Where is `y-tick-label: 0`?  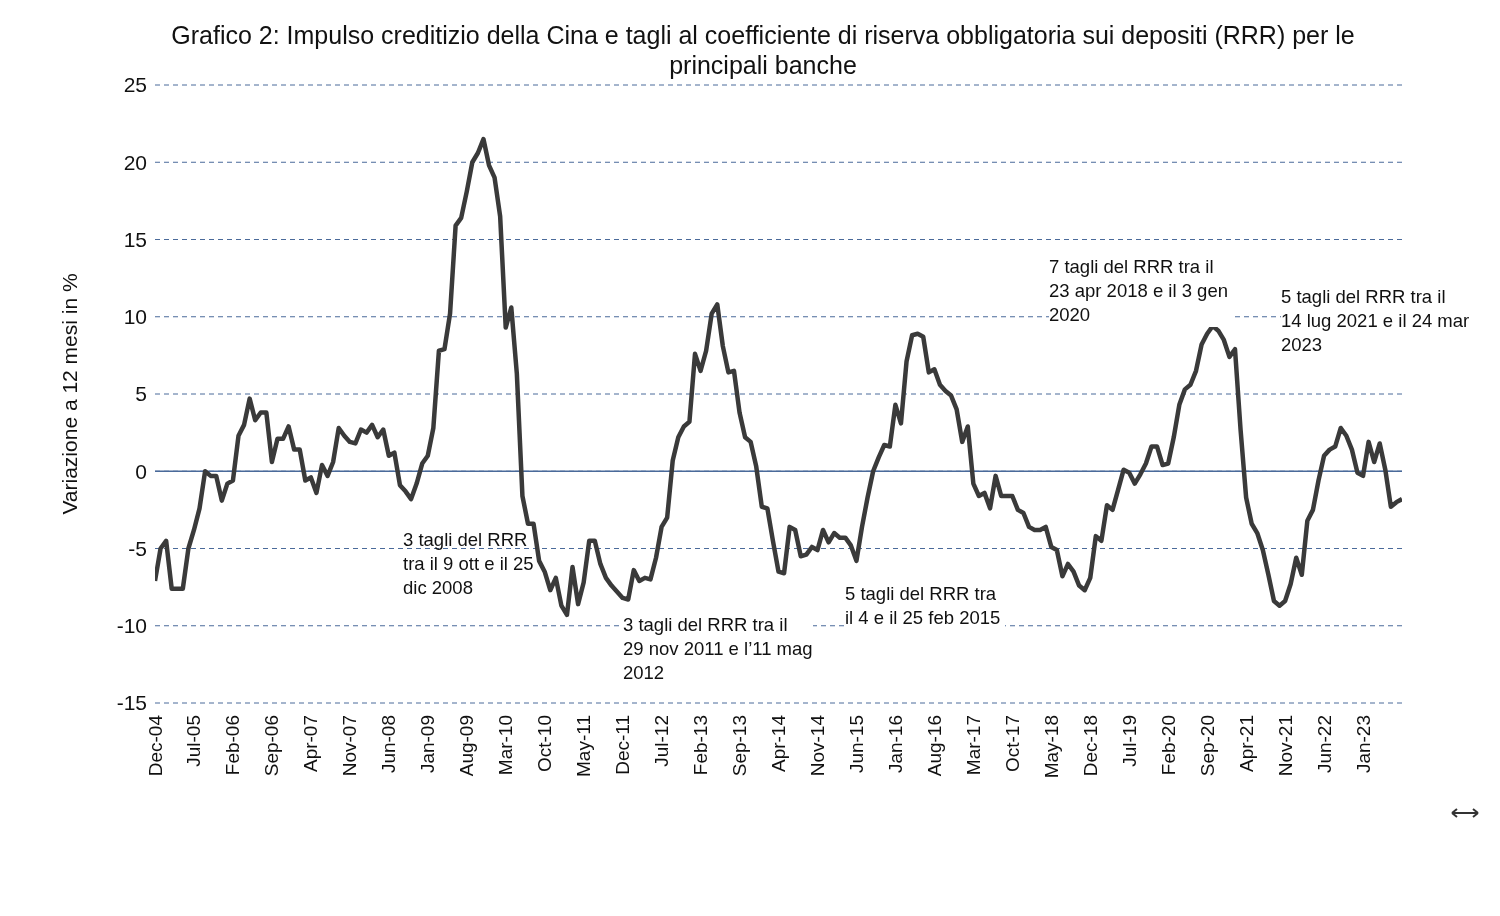
y-tick-label: 0 is located at coordinates (141, 471).